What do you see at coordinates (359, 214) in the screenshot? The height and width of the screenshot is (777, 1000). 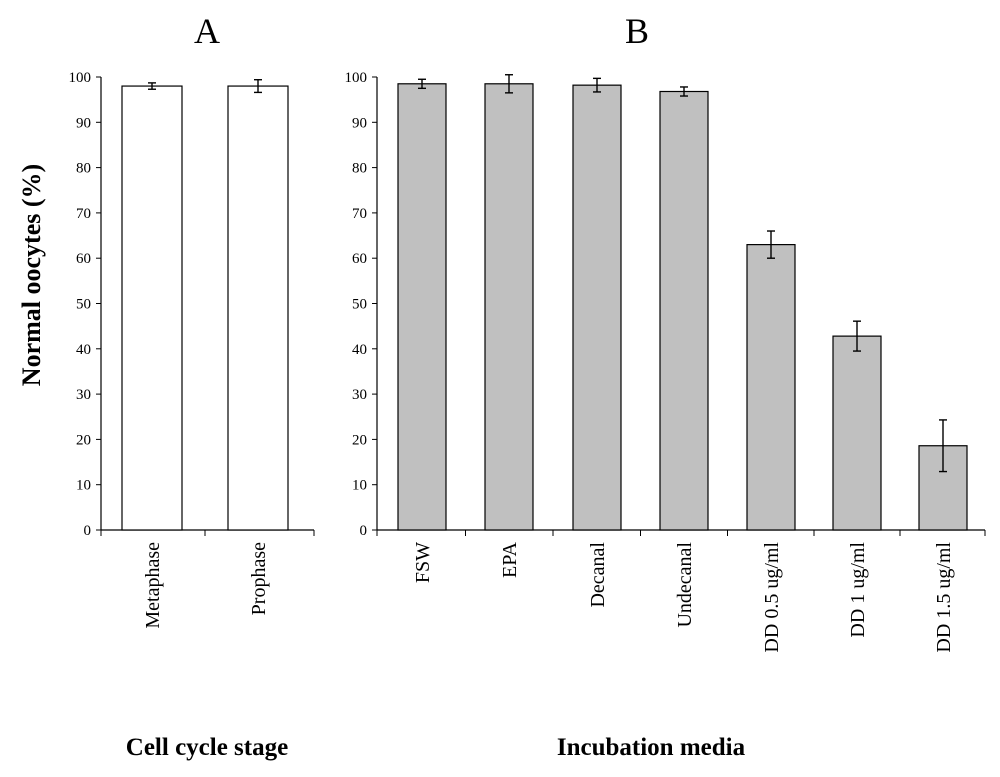 I see `panel-b-y-tick-label: 70` at bounding box center [359, 214].